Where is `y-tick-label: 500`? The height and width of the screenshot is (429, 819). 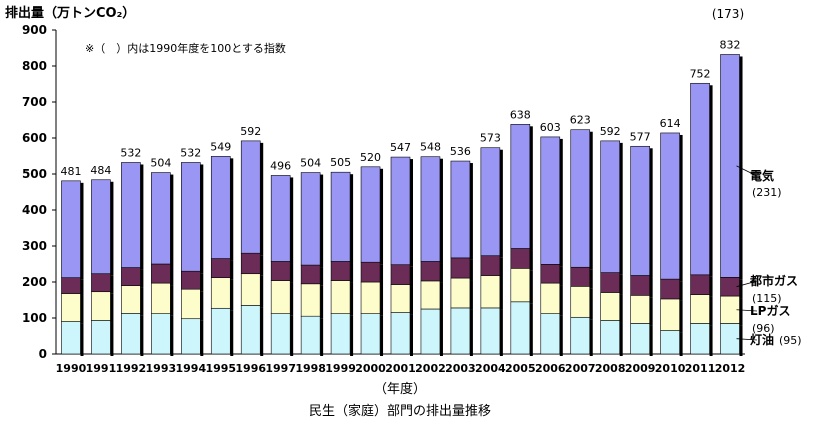 y-tick-label: 500 is located at coordinates (34, 174).